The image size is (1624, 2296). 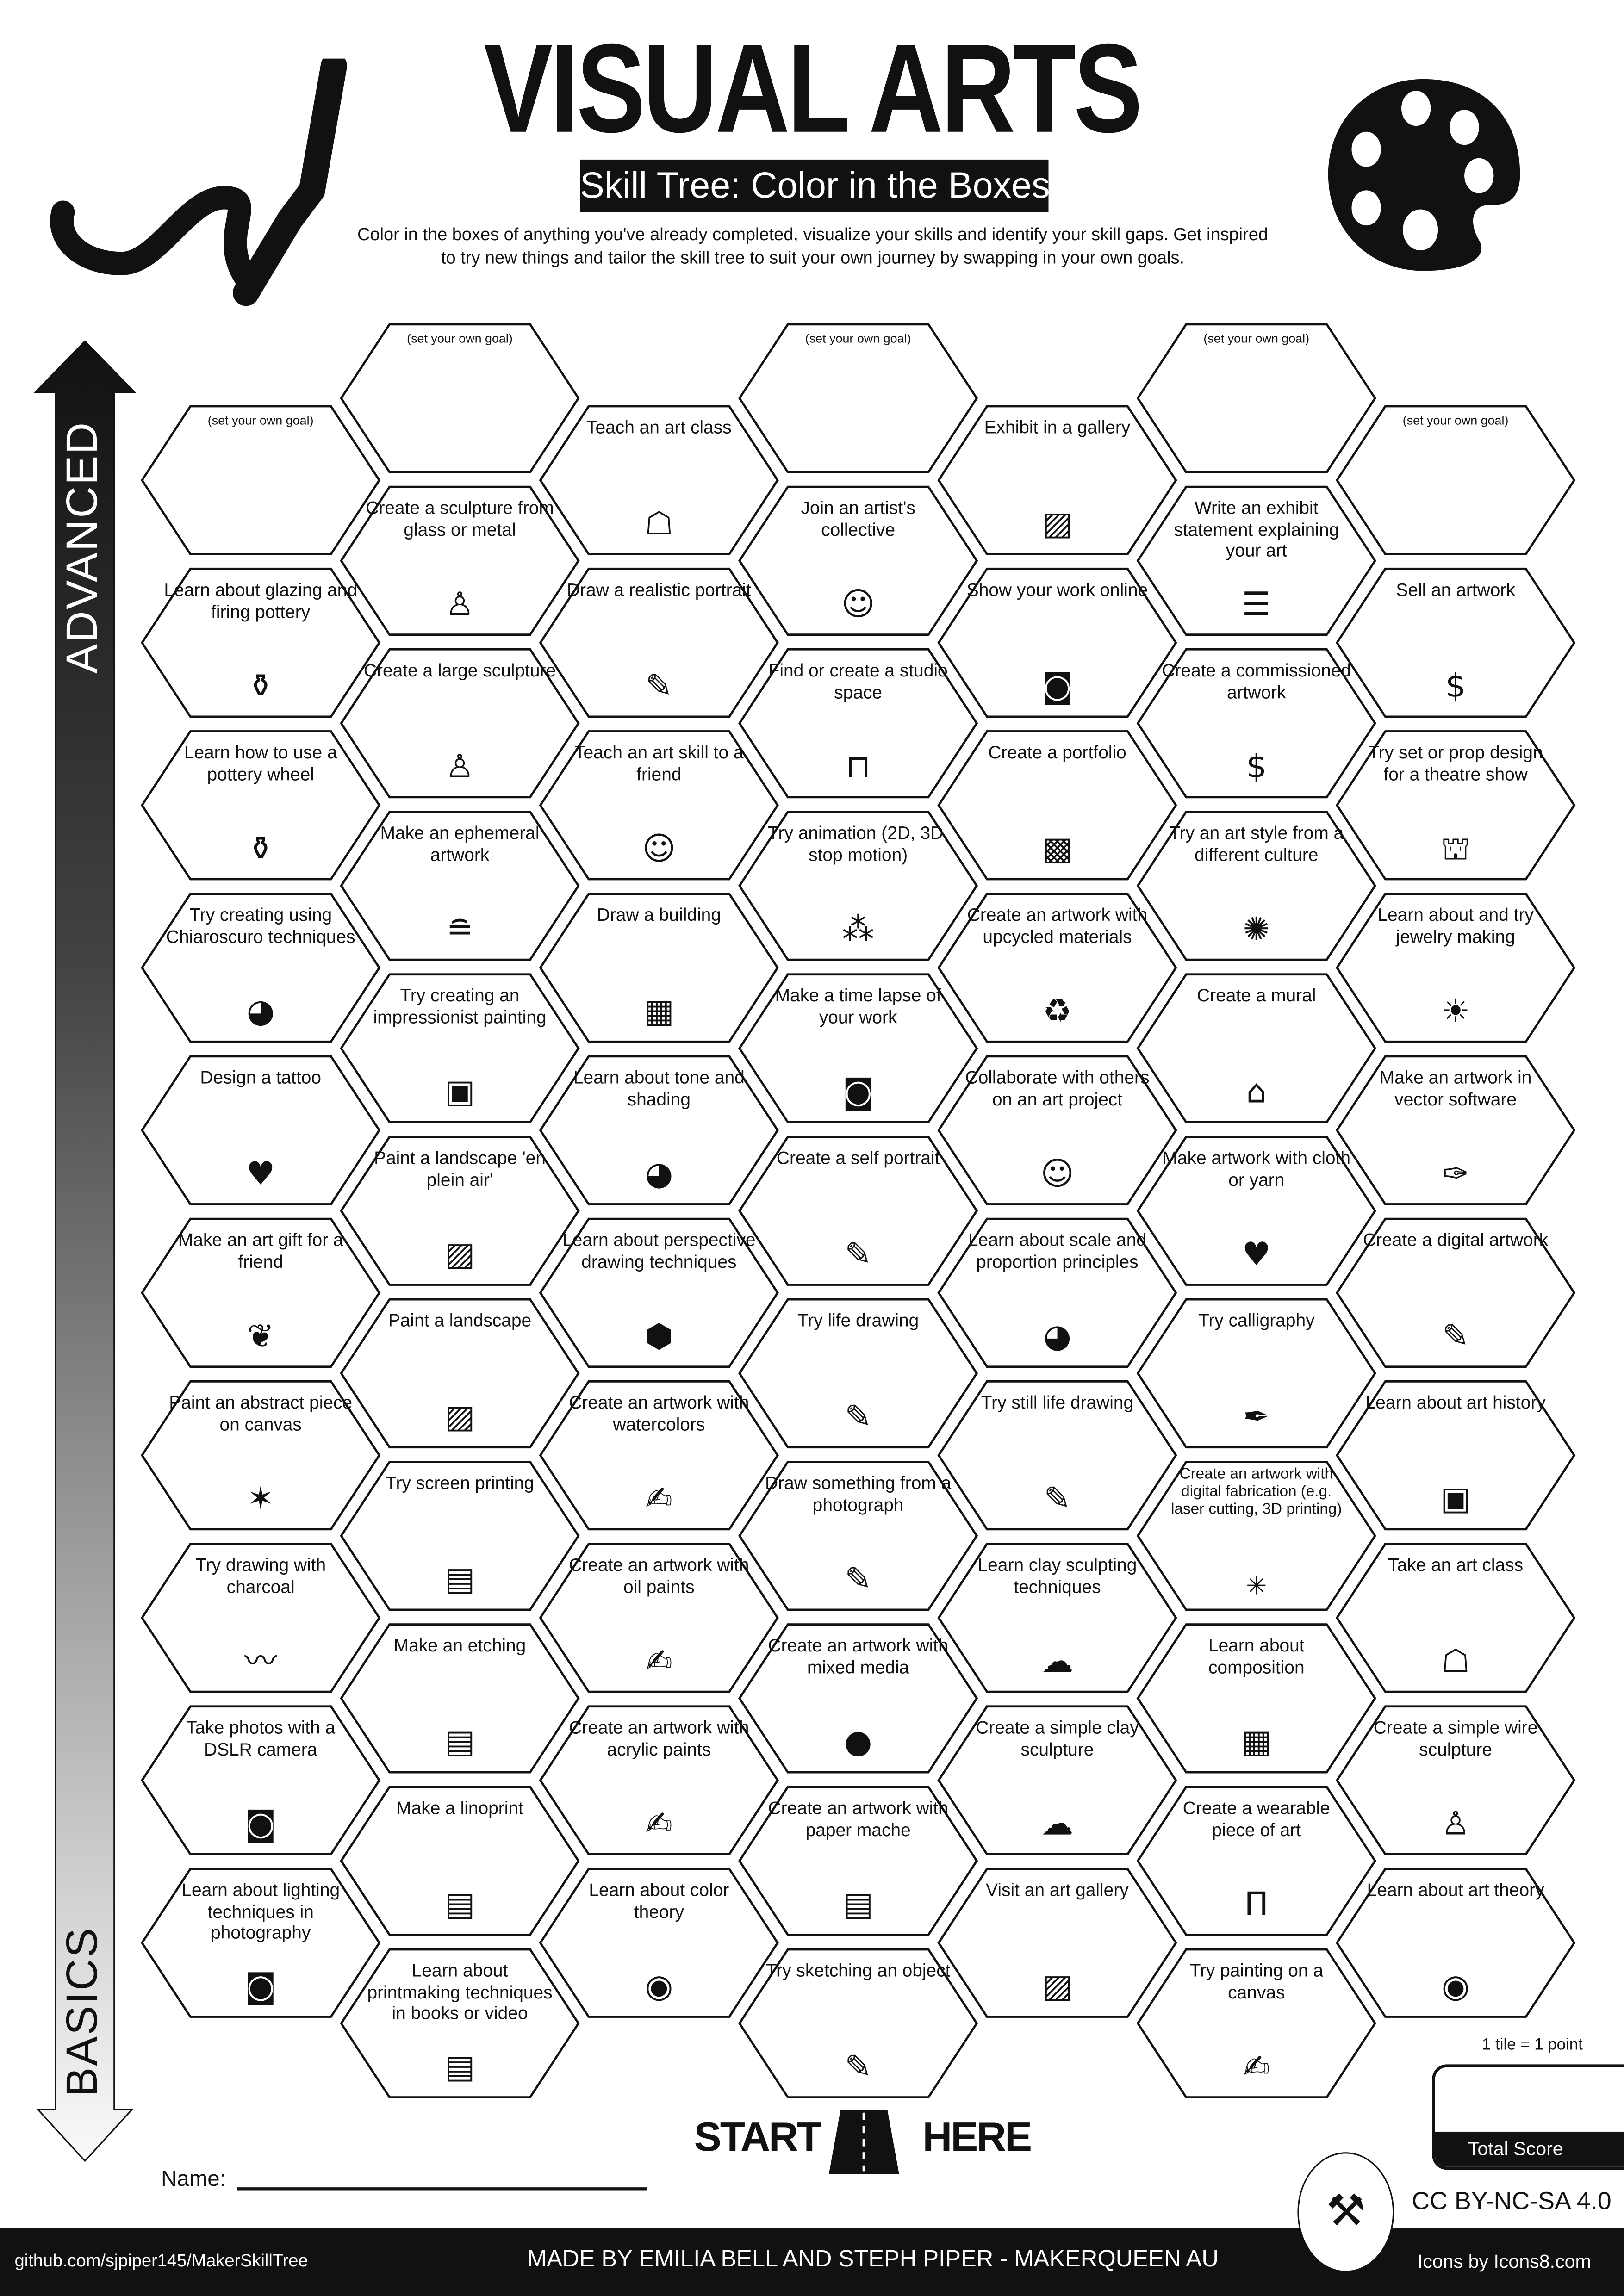 What do you see at coordinates (1455, 1130) in the screenshot?
I see `skill-tile: Make an artwork in vector software ✑` at bounding box center [1455, 1130].